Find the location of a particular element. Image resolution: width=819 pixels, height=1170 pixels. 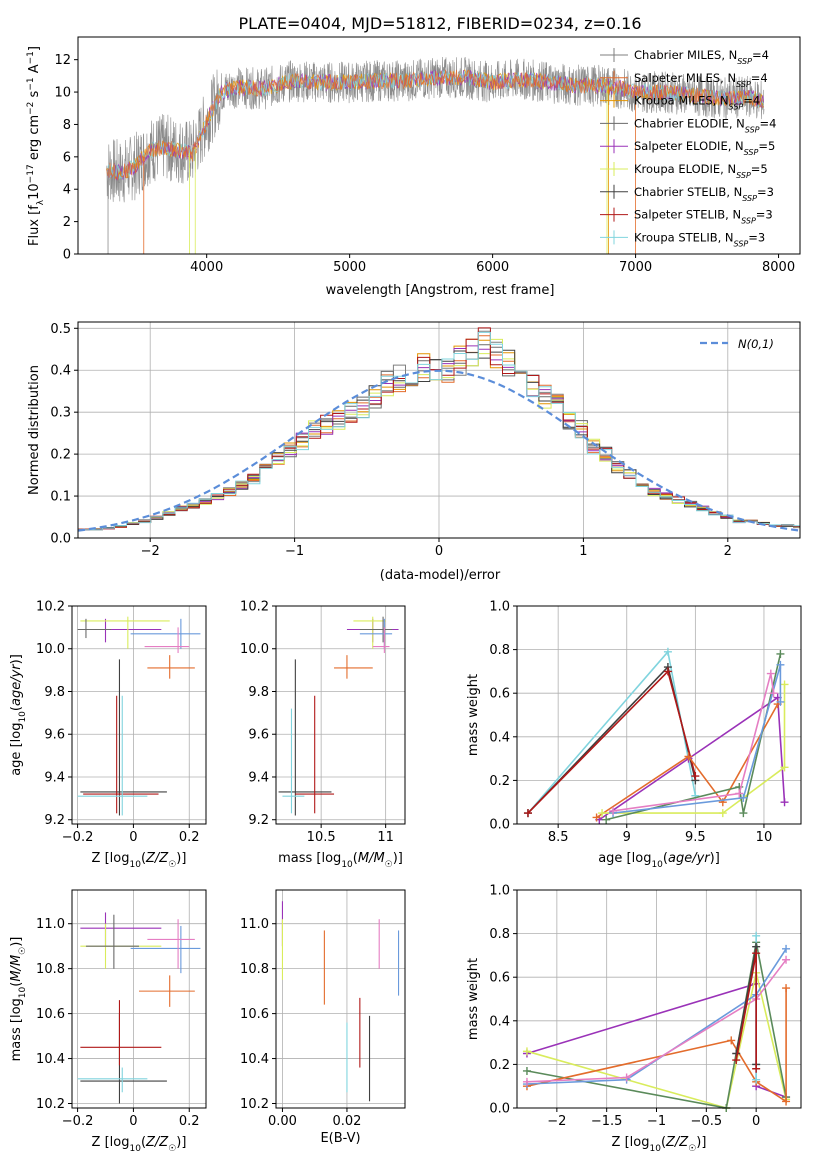

legend-entry: Kroupa MILES, NSSP=4 is located at coordinates (697, 103).